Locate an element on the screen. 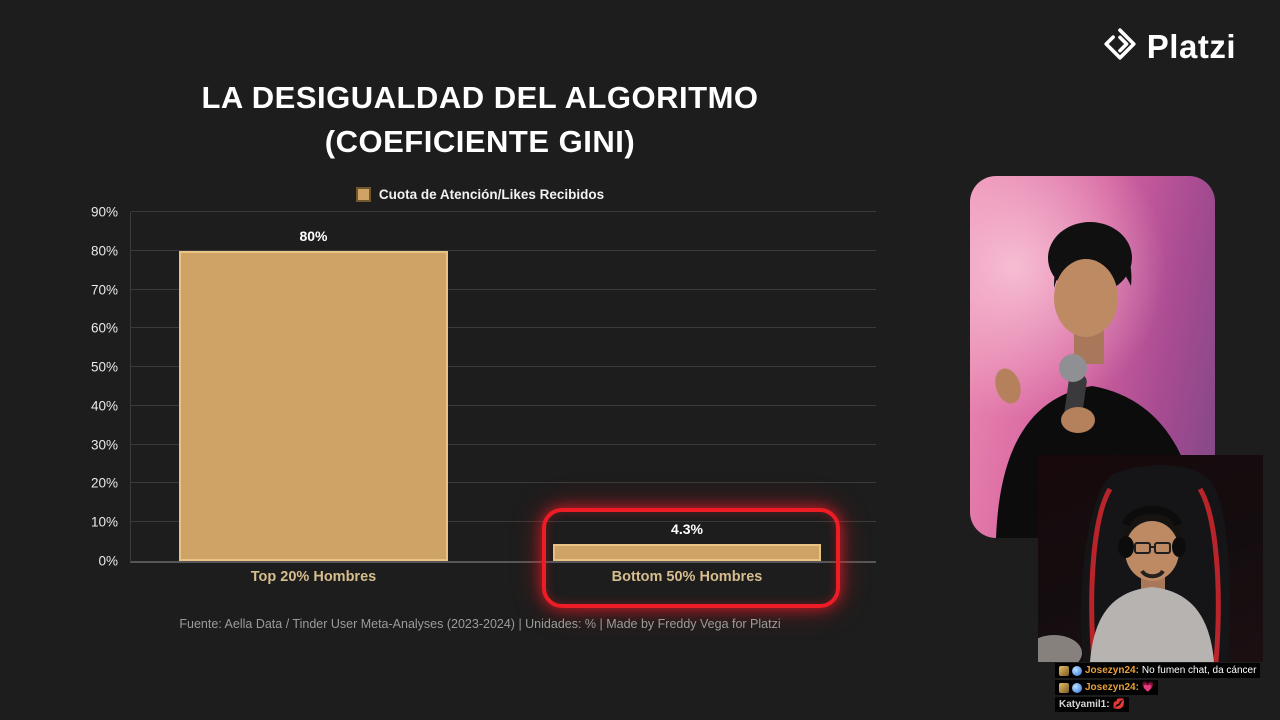  chart-legend: Cuota de Atención/Likes Recibidos is located at coordinates (480, 194).